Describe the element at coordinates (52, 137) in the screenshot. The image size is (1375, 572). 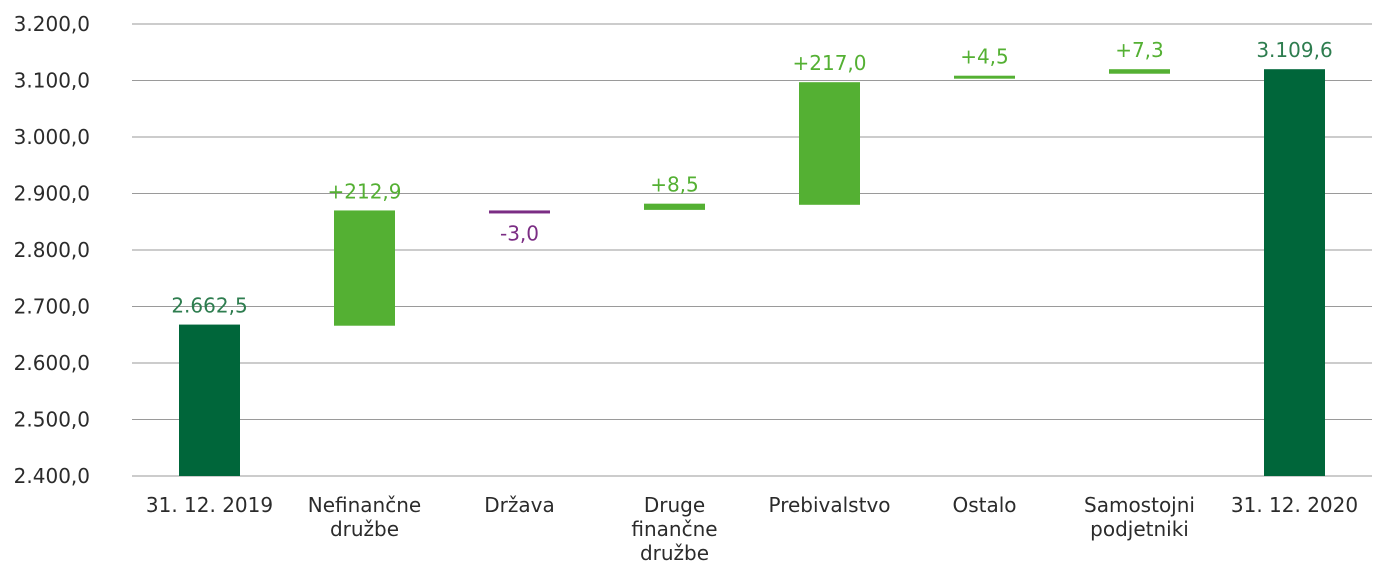
I see `y-tick-label: 3.000,0` at that location.